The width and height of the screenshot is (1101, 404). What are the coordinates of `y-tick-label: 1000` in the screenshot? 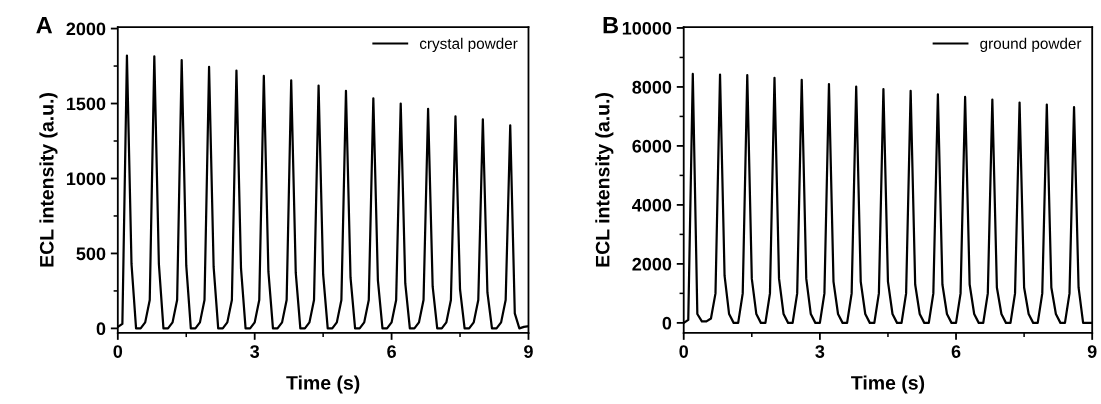 It's located at (86, 179).